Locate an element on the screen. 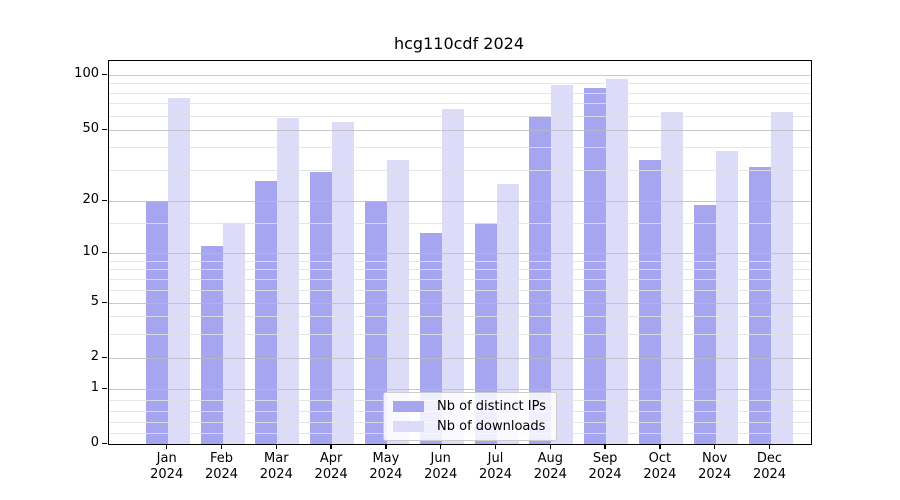 Image resolution: width=900 pixels, height=500 pixels. x-tick-label-aug: Aug 2024 is located at coordinates (550, 466).